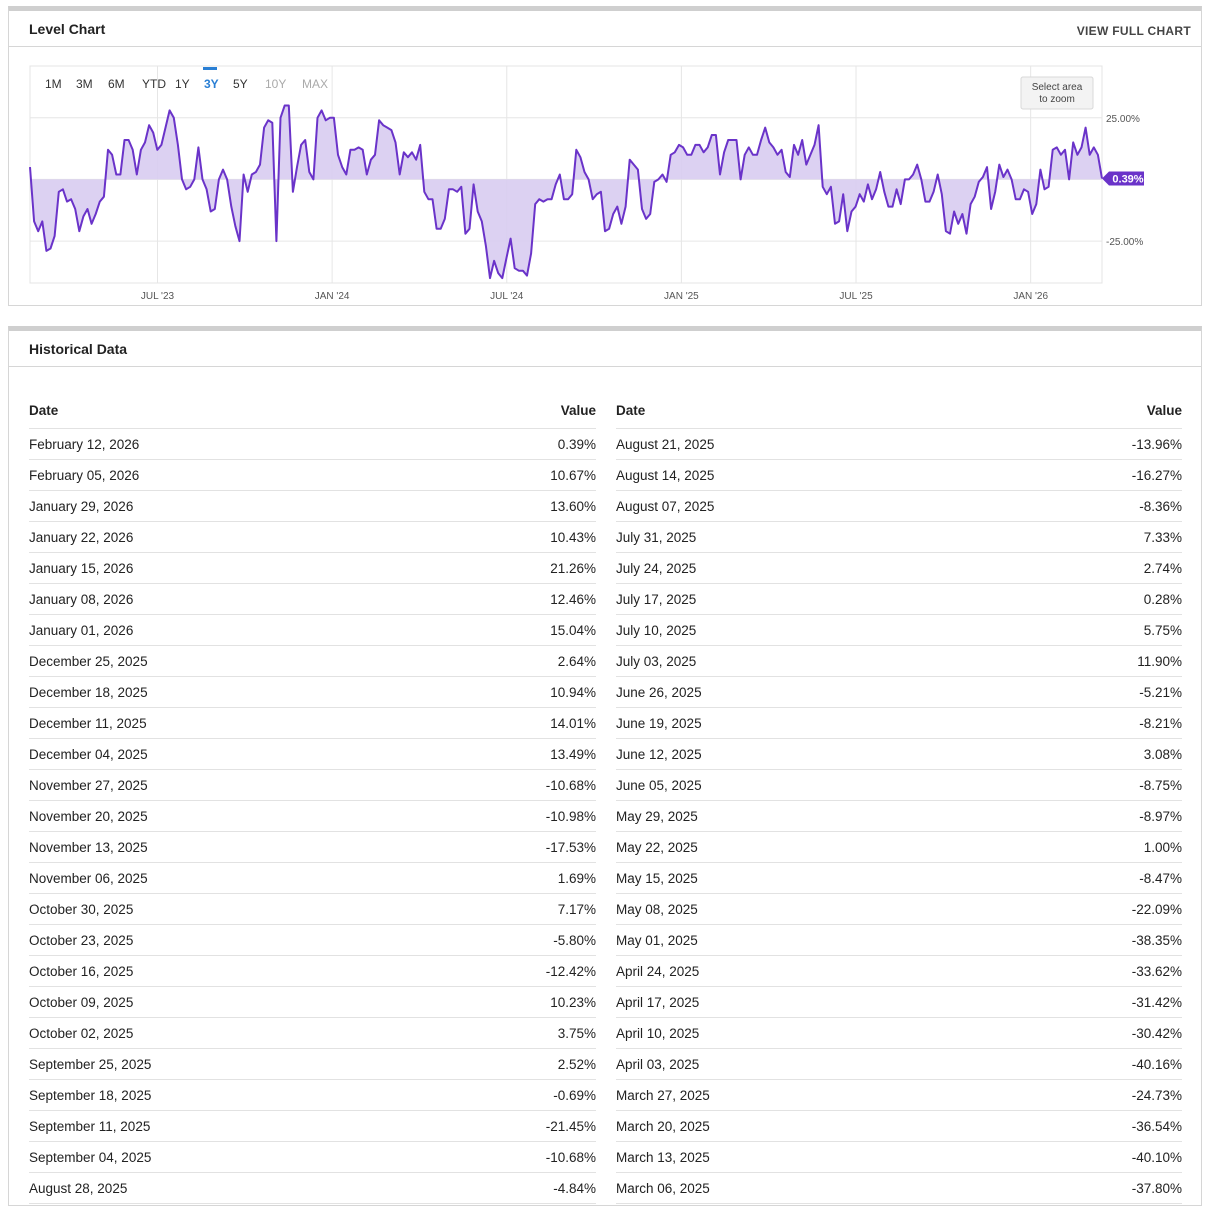 The width and height of the screenshot is (1211, 1215). I want to click on table-row: July 17, 2025 0.28%, so click(899, 599).